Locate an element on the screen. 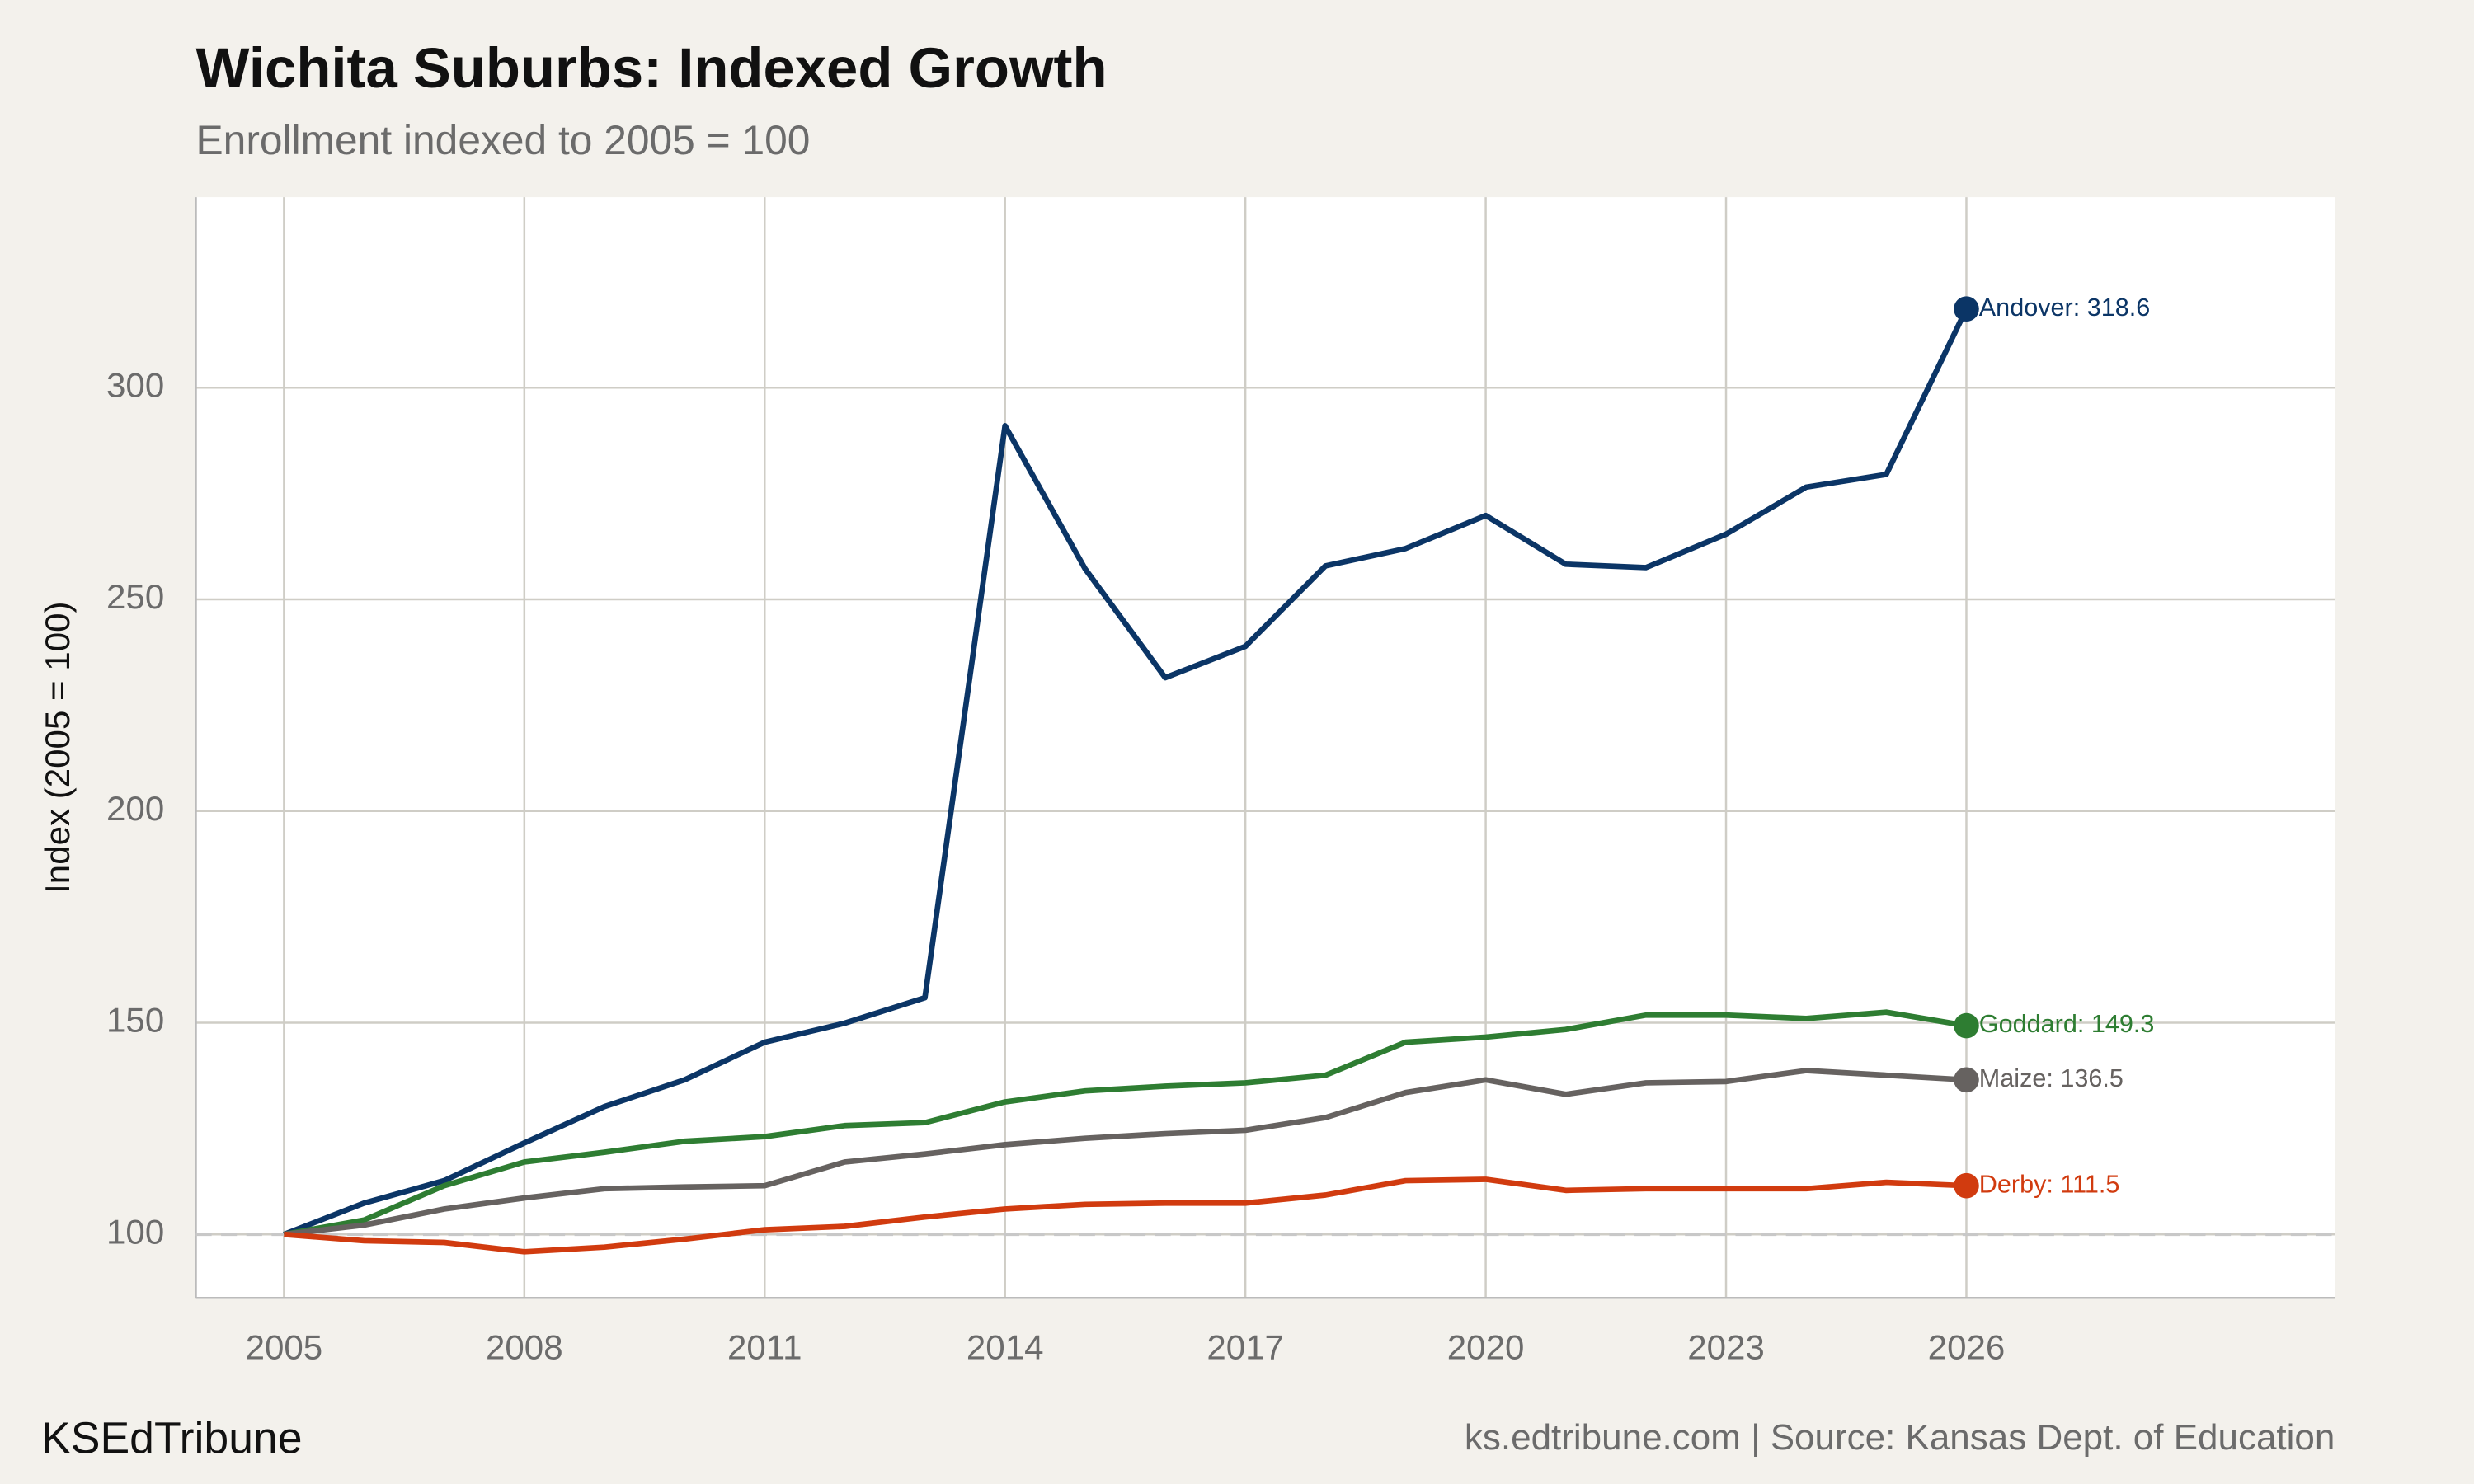  x-tick-label: 2020 is located at coordinates (1486, 1347).